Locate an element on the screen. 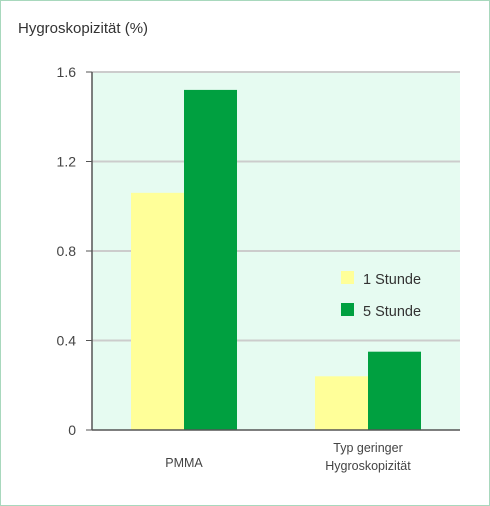 Image resolution: width=490 pixels, height=506 pixels. y-tick-label: 1.6 is located at coordinates (67, 72).